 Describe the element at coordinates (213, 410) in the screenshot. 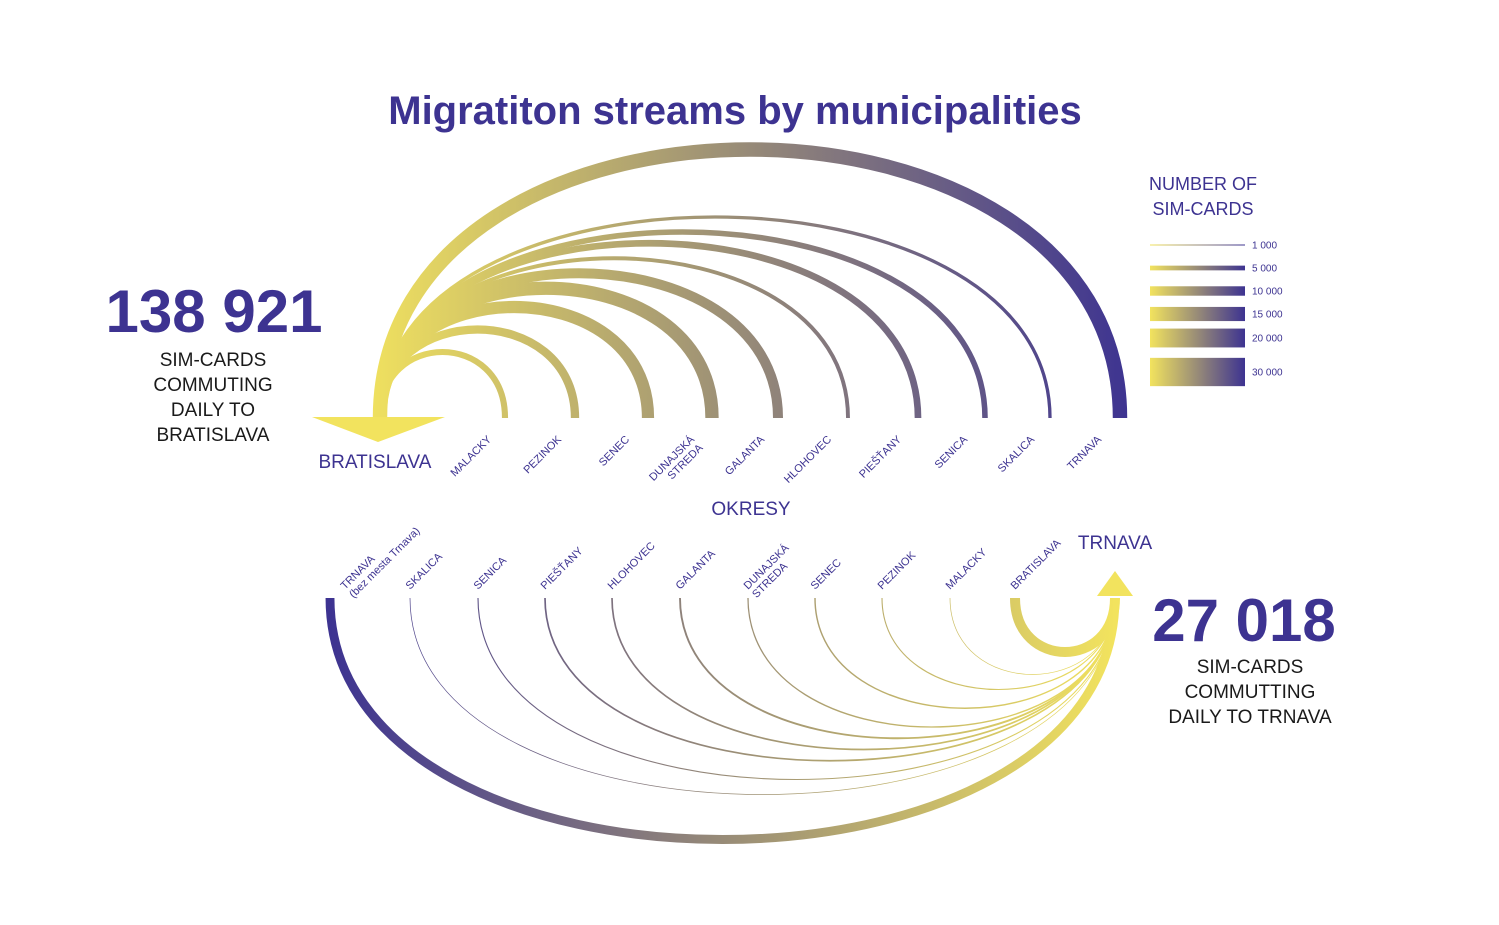

I see `bratislava-desc-line: DAILY TO` at that location.